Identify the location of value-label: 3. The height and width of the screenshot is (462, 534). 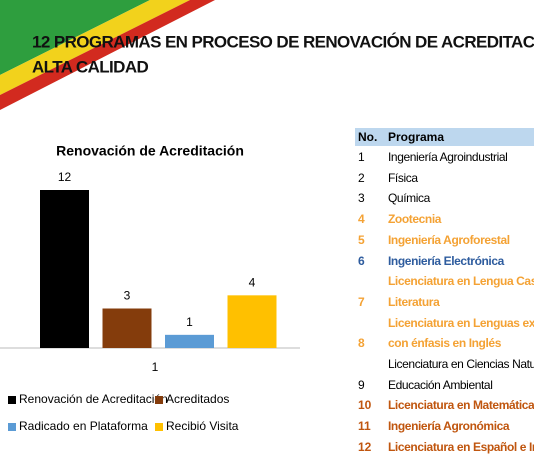
(127, 296).